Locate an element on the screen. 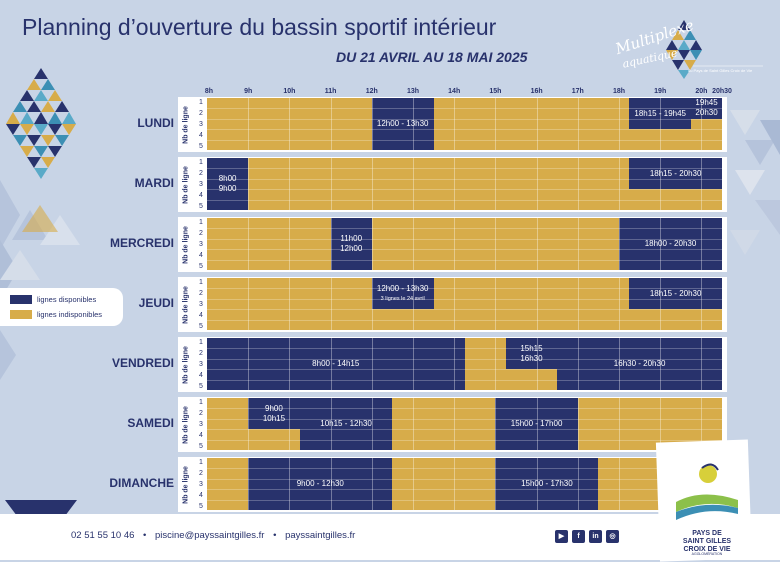  day-name: SAMEDI is located at coordinates (150, 423).